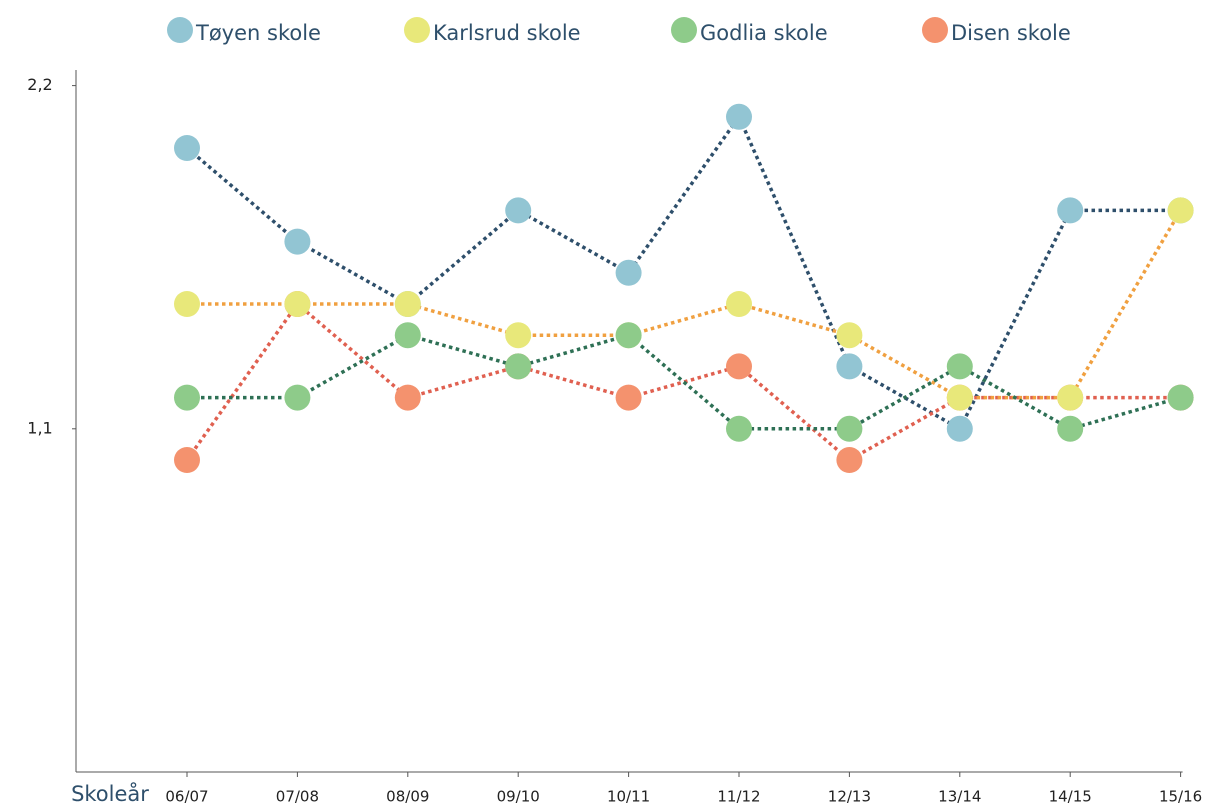  I want to click on x-tick-label: 11/12, so click(738, 797).